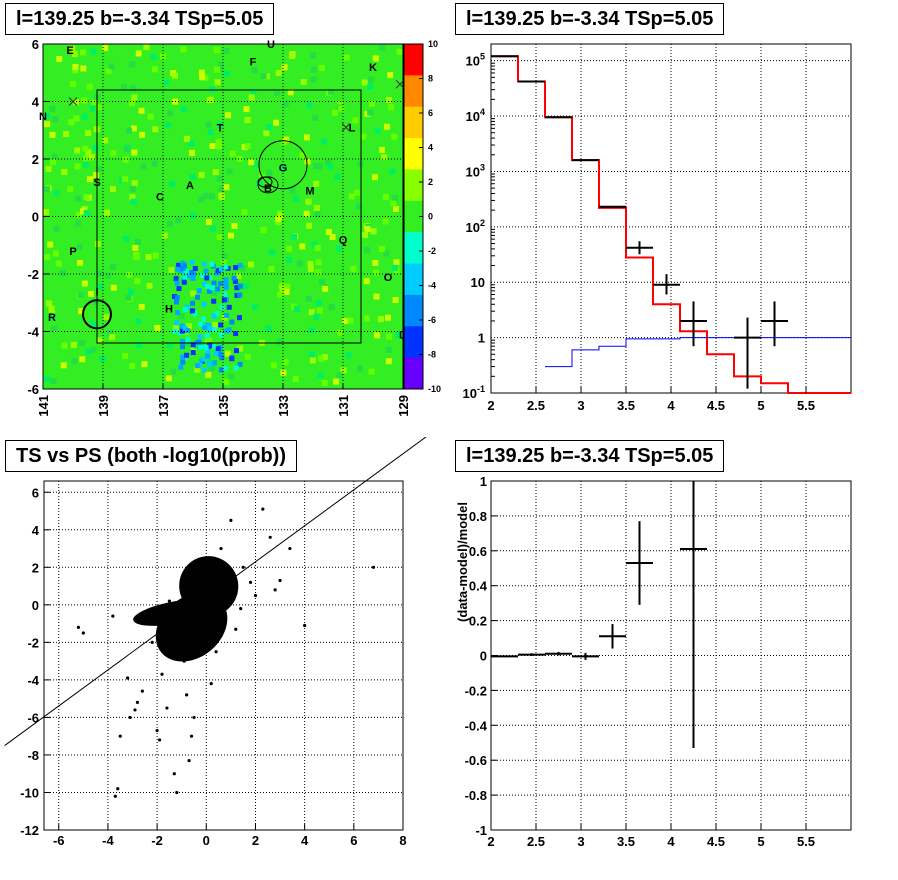 This screenshot has width=898, height=880. What do you see at coordinates (35, 217) in the screenshot?
I see `y-tick-label: 0` at bounding box center [35, 217].